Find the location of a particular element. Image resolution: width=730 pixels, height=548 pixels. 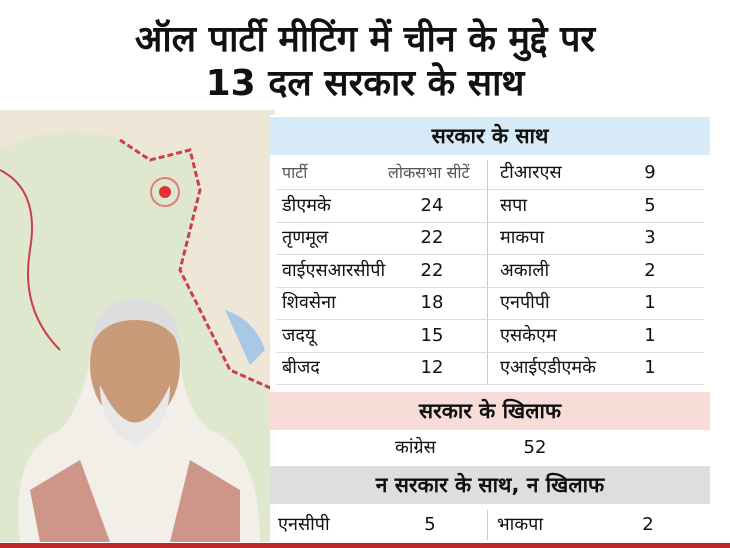

party: बीजद is located at coordinates (301, 367).